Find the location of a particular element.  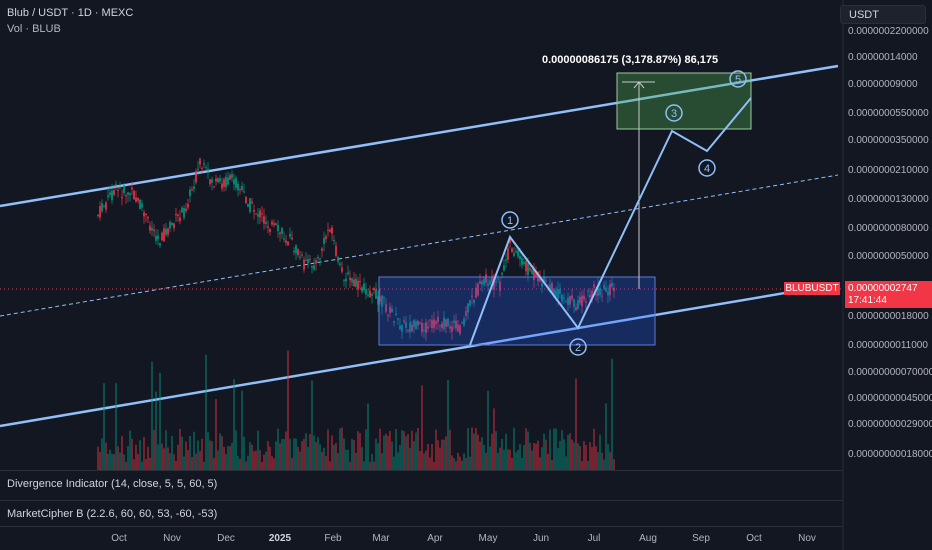

wave-4-label: 4 is located at coordinates (707, 169).